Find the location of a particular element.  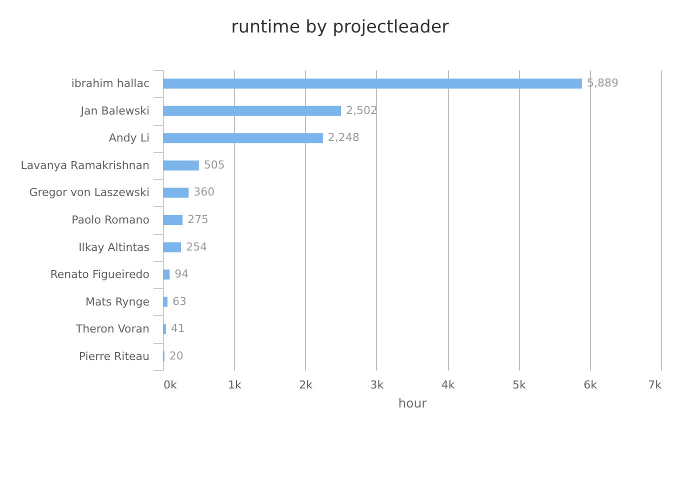

data-label: 94 is located at coordinates (181, 274).